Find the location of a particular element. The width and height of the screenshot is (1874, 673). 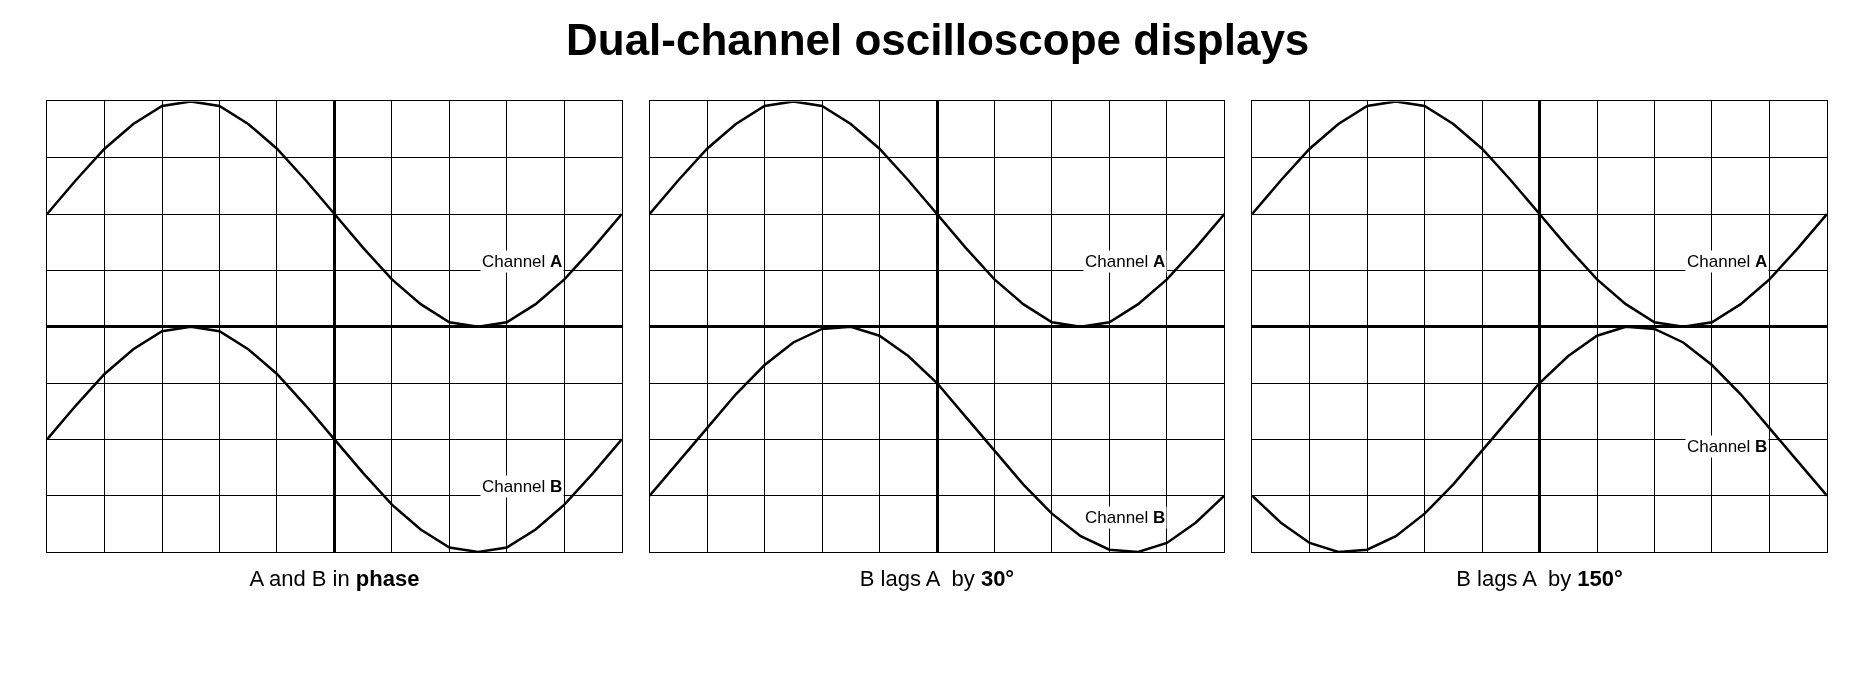

x-axis-title: B lags A by 150° is located at coordinates (1539, 578).